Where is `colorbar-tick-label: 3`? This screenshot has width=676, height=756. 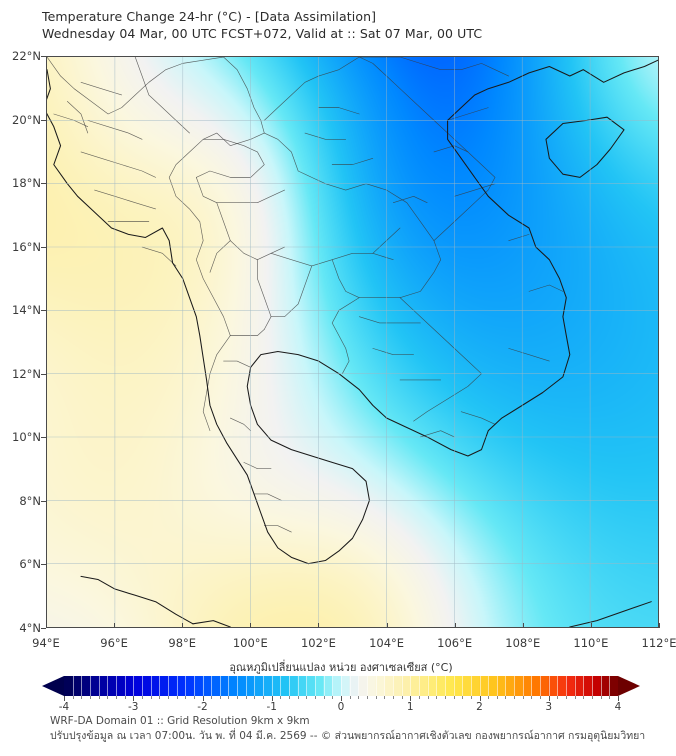
colorbar-tick-label: 3 is located at coordinates (549, 707).